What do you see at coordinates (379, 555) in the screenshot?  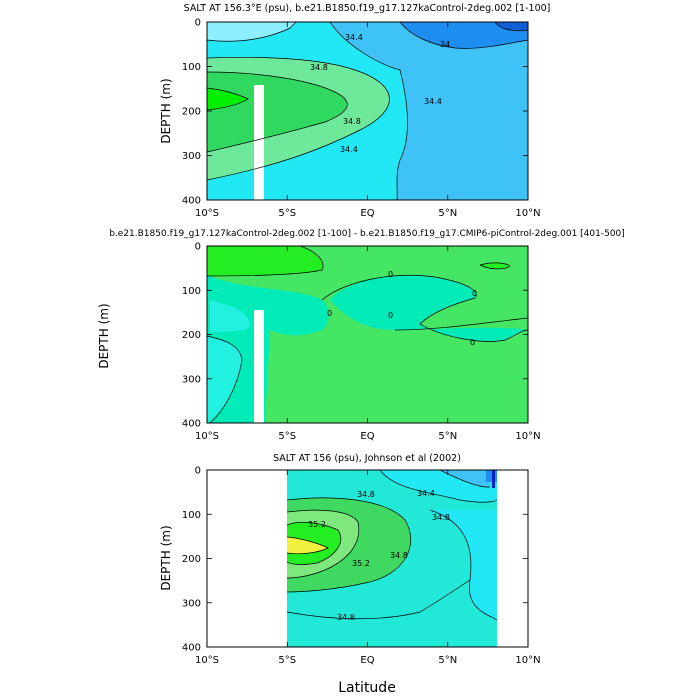 I see `panel-3-contour-labels: 34.8 34.4 35.2 34.8 35.2 34.8 34.8` at bounding box center [379, 555].